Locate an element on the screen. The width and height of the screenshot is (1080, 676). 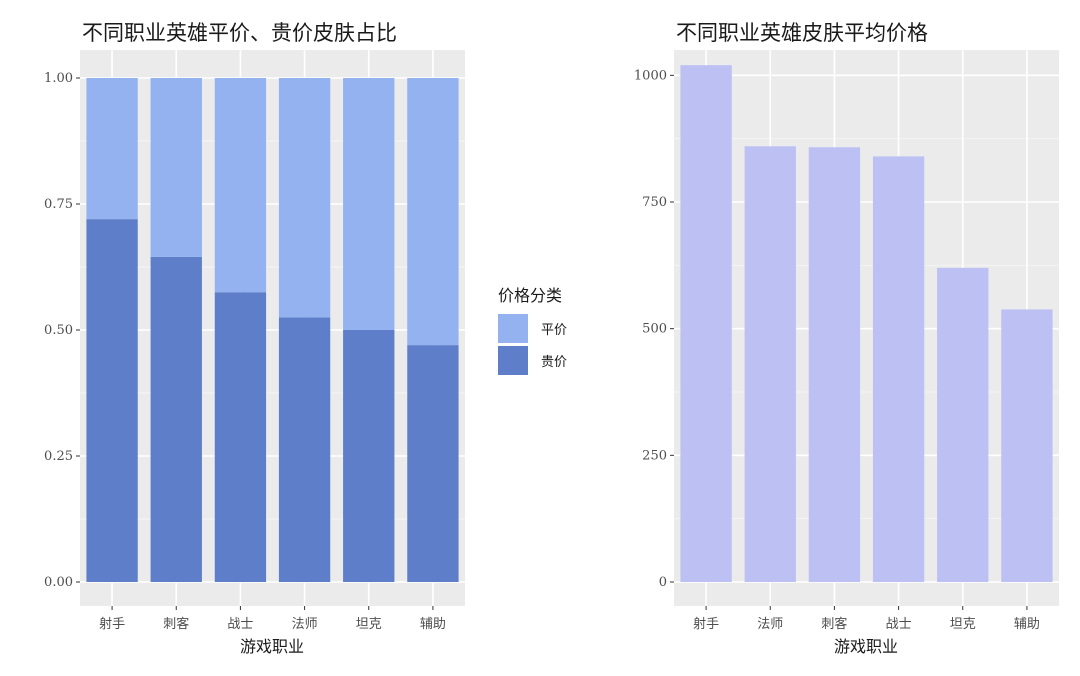
right-x-axis-title: 游戏职业 is located at coordinates (866, 646).